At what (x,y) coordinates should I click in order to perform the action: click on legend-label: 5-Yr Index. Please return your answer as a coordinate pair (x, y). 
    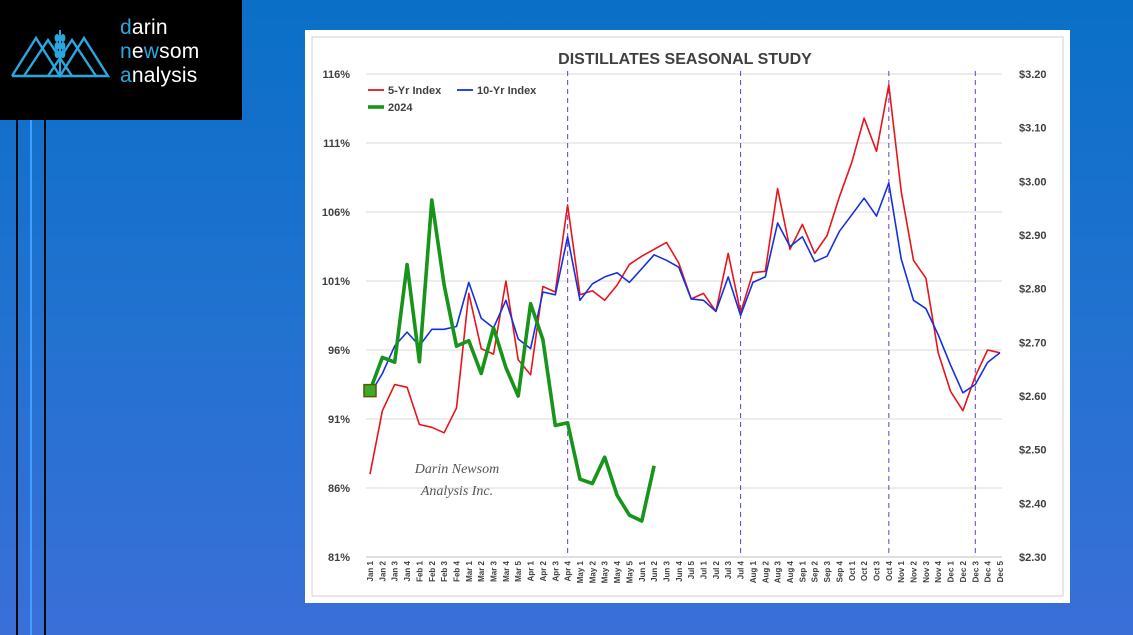
    Looking at the image, I should click on (415, 91).